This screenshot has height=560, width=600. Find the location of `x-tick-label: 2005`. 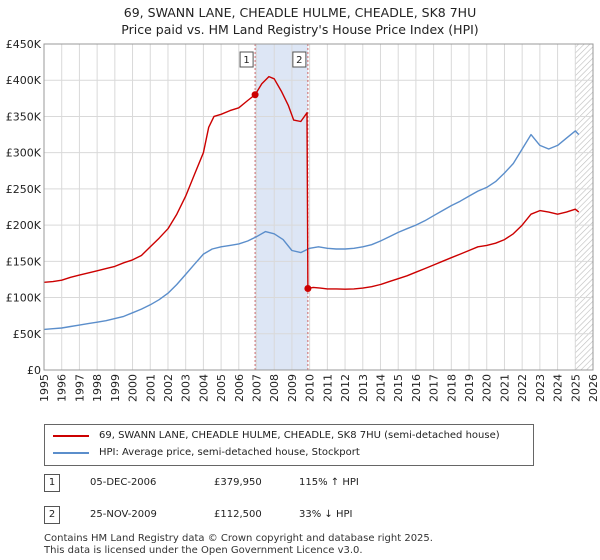

x-tick-label: 2005 is located at coordinates (221, 388).